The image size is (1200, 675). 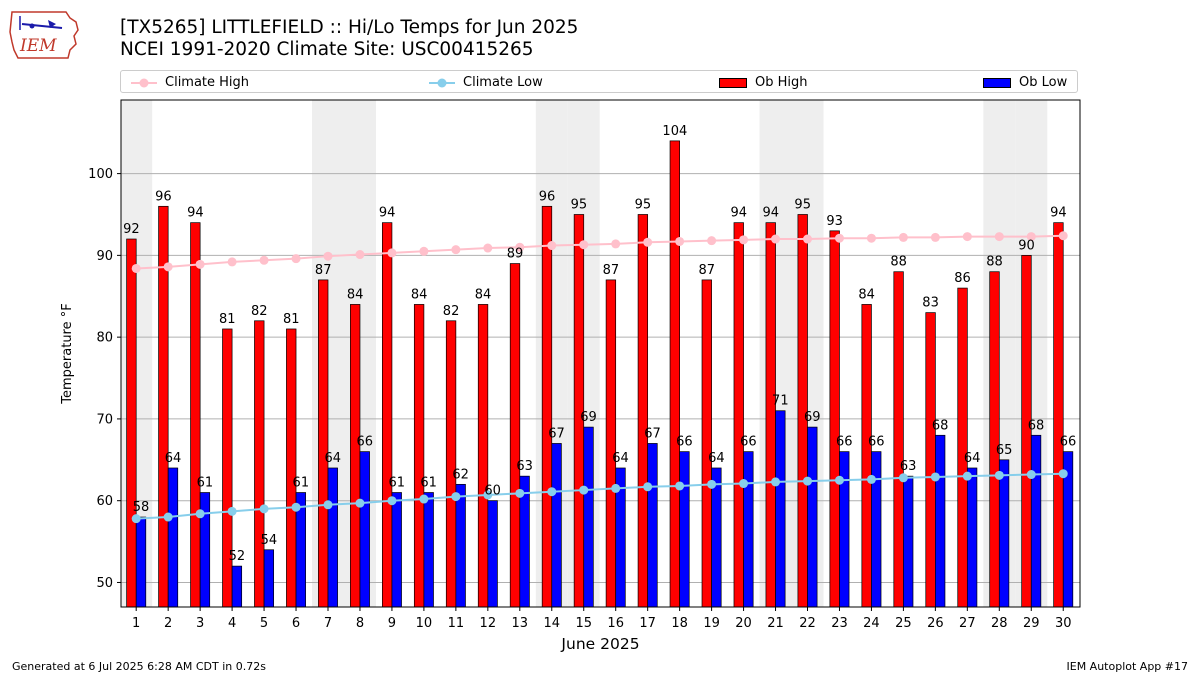 I want to click on bar-label-ob-low: 65, so click(x=1004, y=450).